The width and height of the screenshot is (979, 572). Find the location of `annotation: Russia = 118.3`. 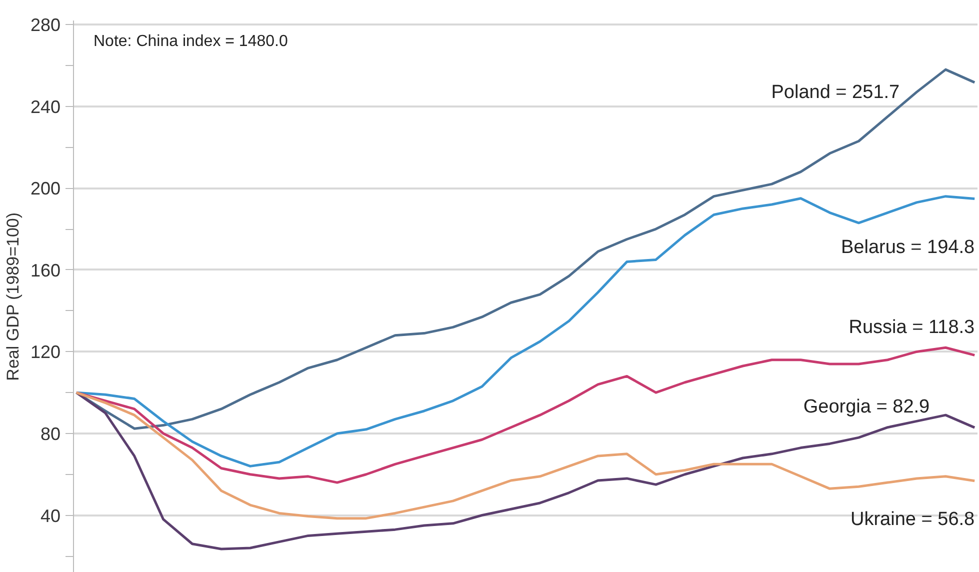

annotation: Russia = 118.3 is located at coordinates (911, 327).